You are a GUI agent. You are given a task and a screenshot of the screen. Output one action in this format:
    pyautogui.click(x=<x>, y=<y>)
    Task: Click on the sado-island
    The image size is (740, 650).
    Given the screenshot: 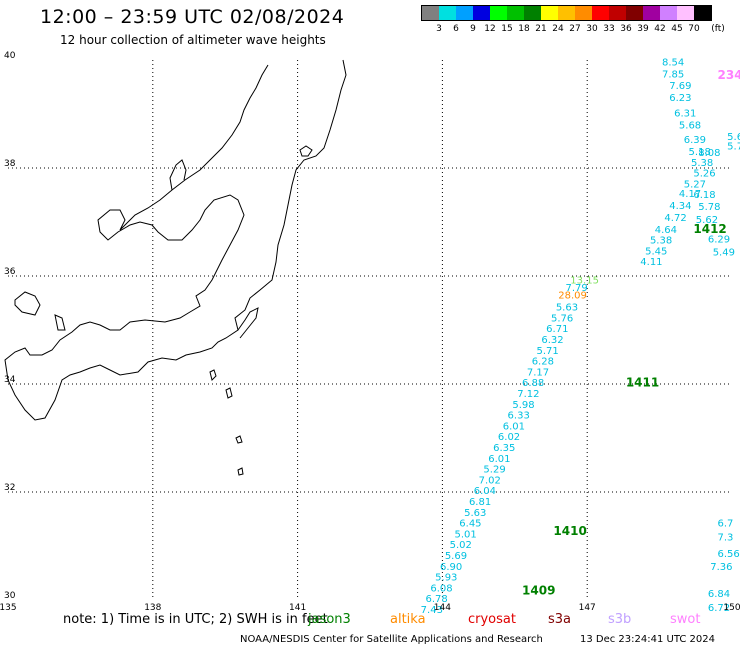 What is the action you would take?
    pyautogui.click(x=306, y=151)
    